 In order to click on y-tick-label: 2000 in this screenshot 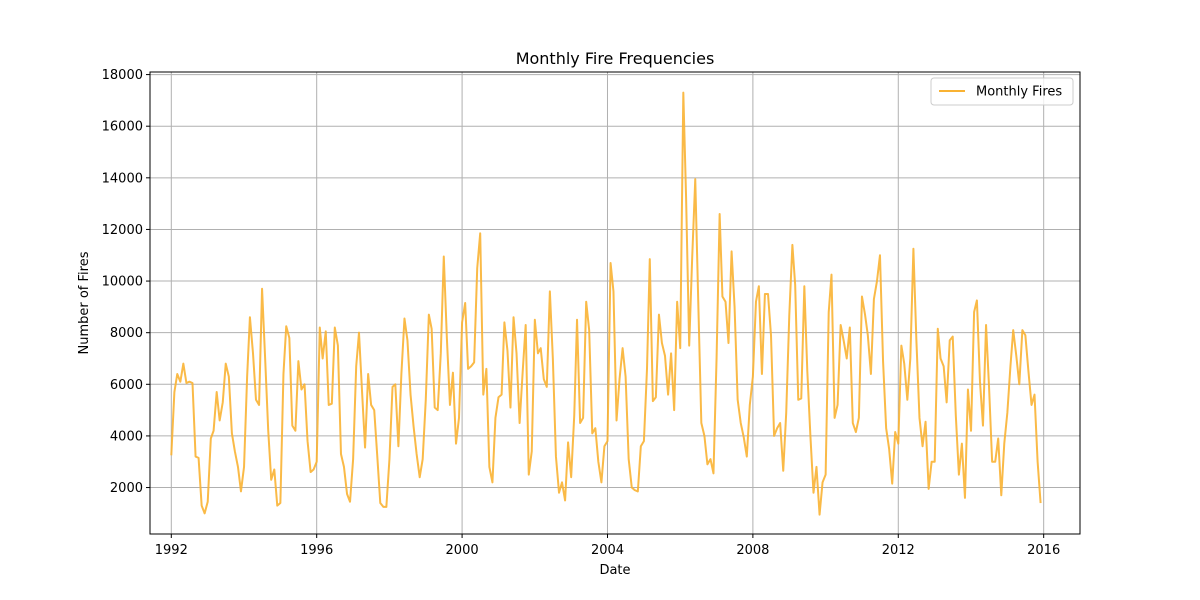, I will do `click(126, 488)`.